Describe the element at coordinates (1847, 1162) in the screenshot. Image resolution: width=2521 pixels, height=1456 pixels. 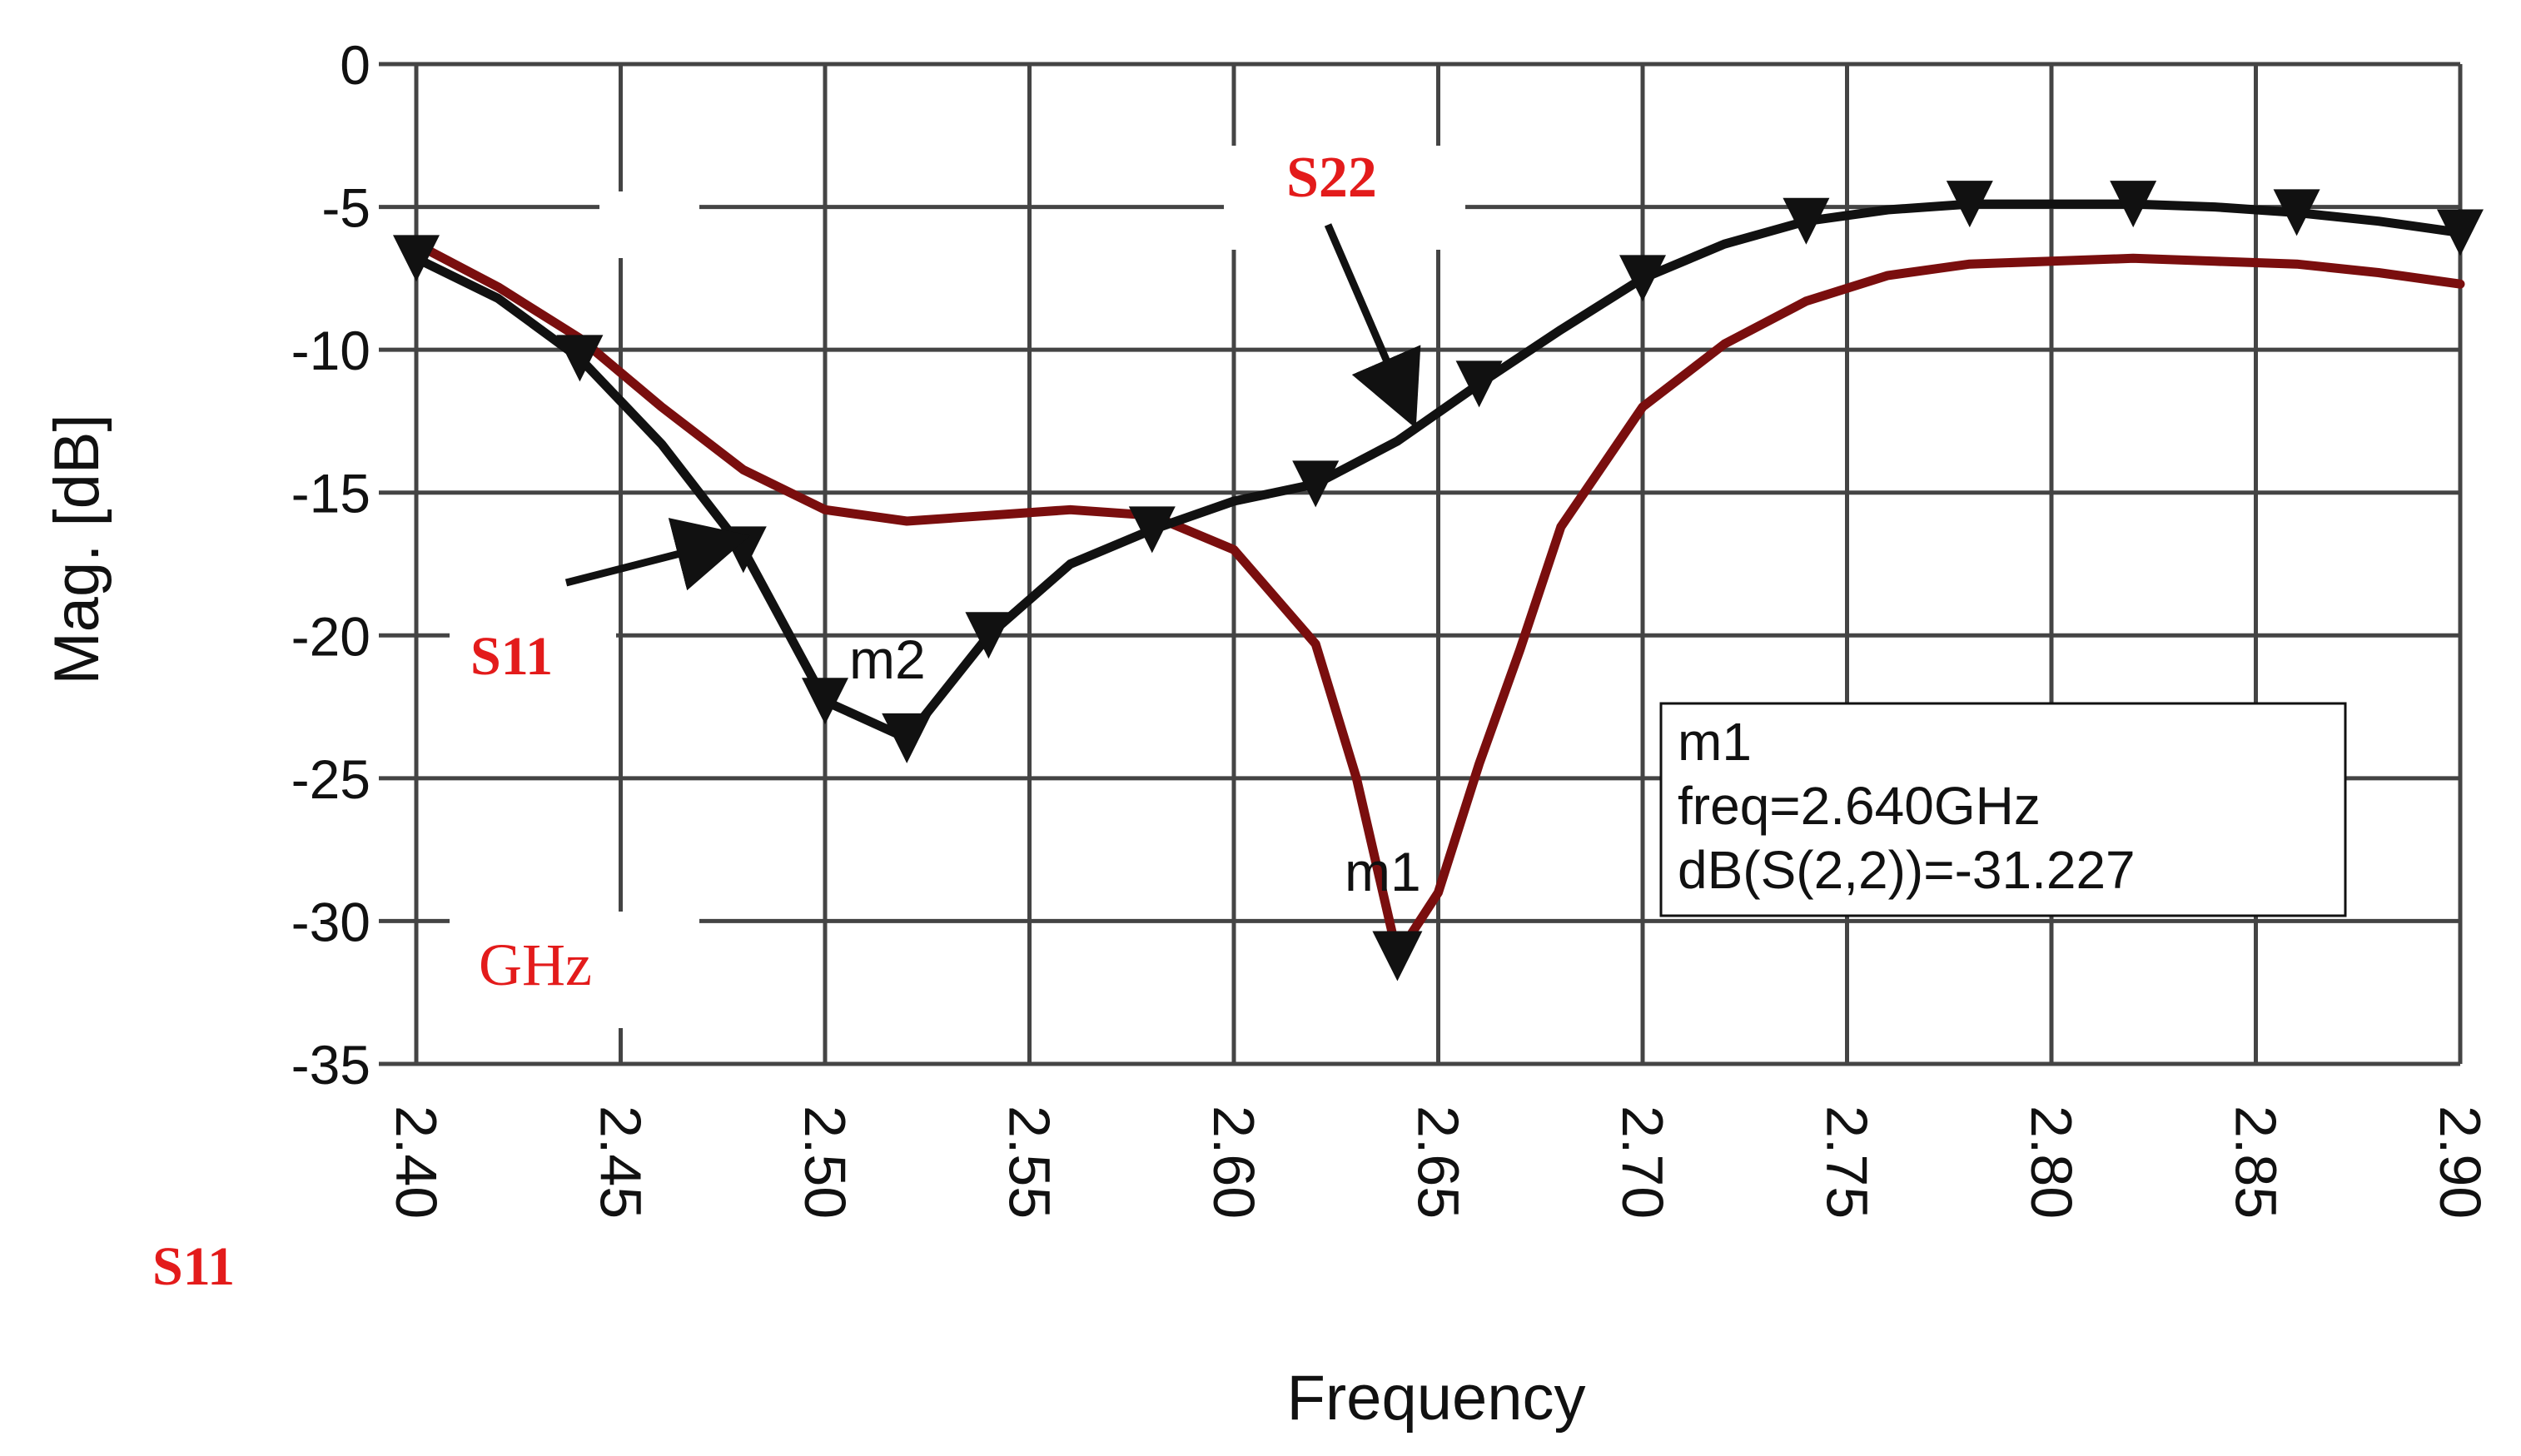
I see `x-tick-label-7: 2.75` at that location.